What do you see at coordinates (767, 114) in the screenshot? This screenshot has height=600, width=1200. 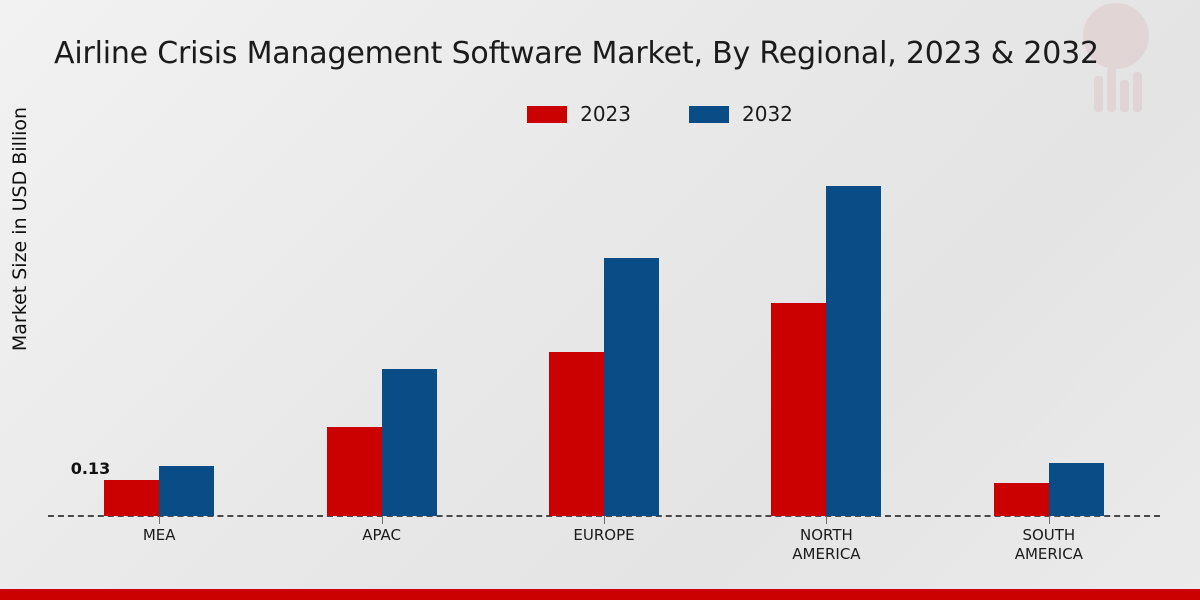 I see `legend-label-2032: 2032` at bounding box center [767, 114].